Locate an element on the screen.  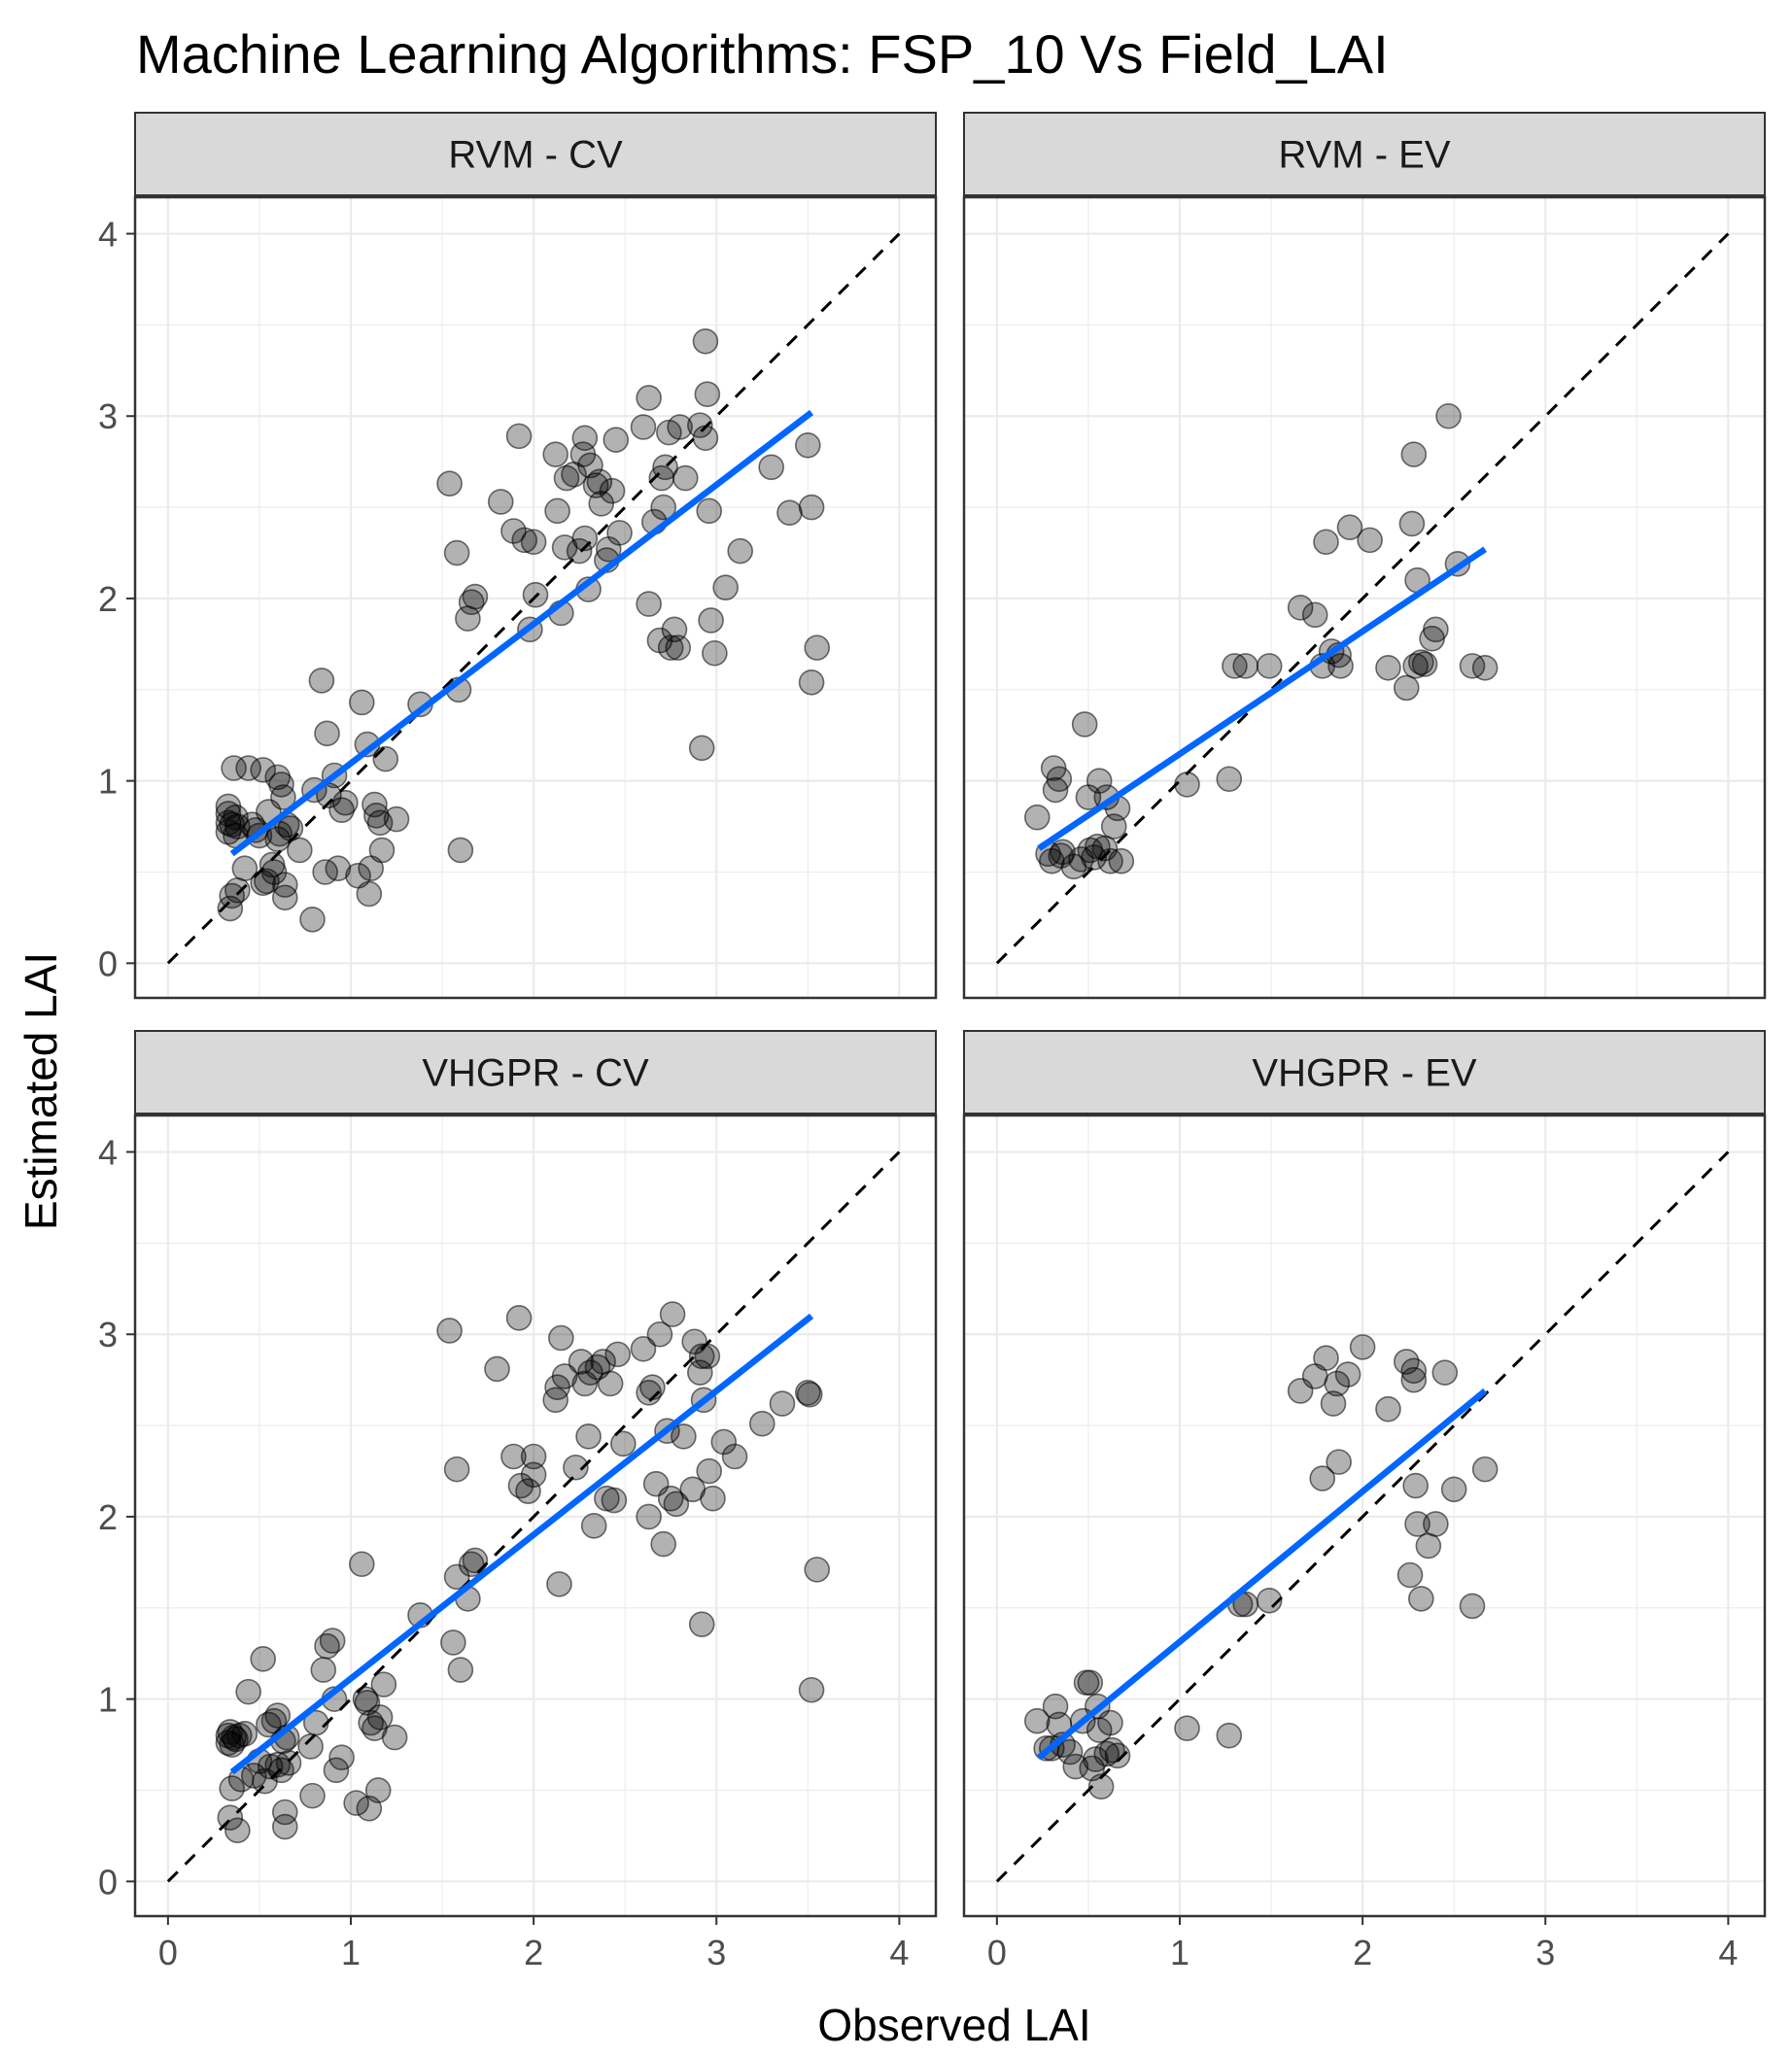
x-tick-label: 0 is located at coordinates (997, 1952).